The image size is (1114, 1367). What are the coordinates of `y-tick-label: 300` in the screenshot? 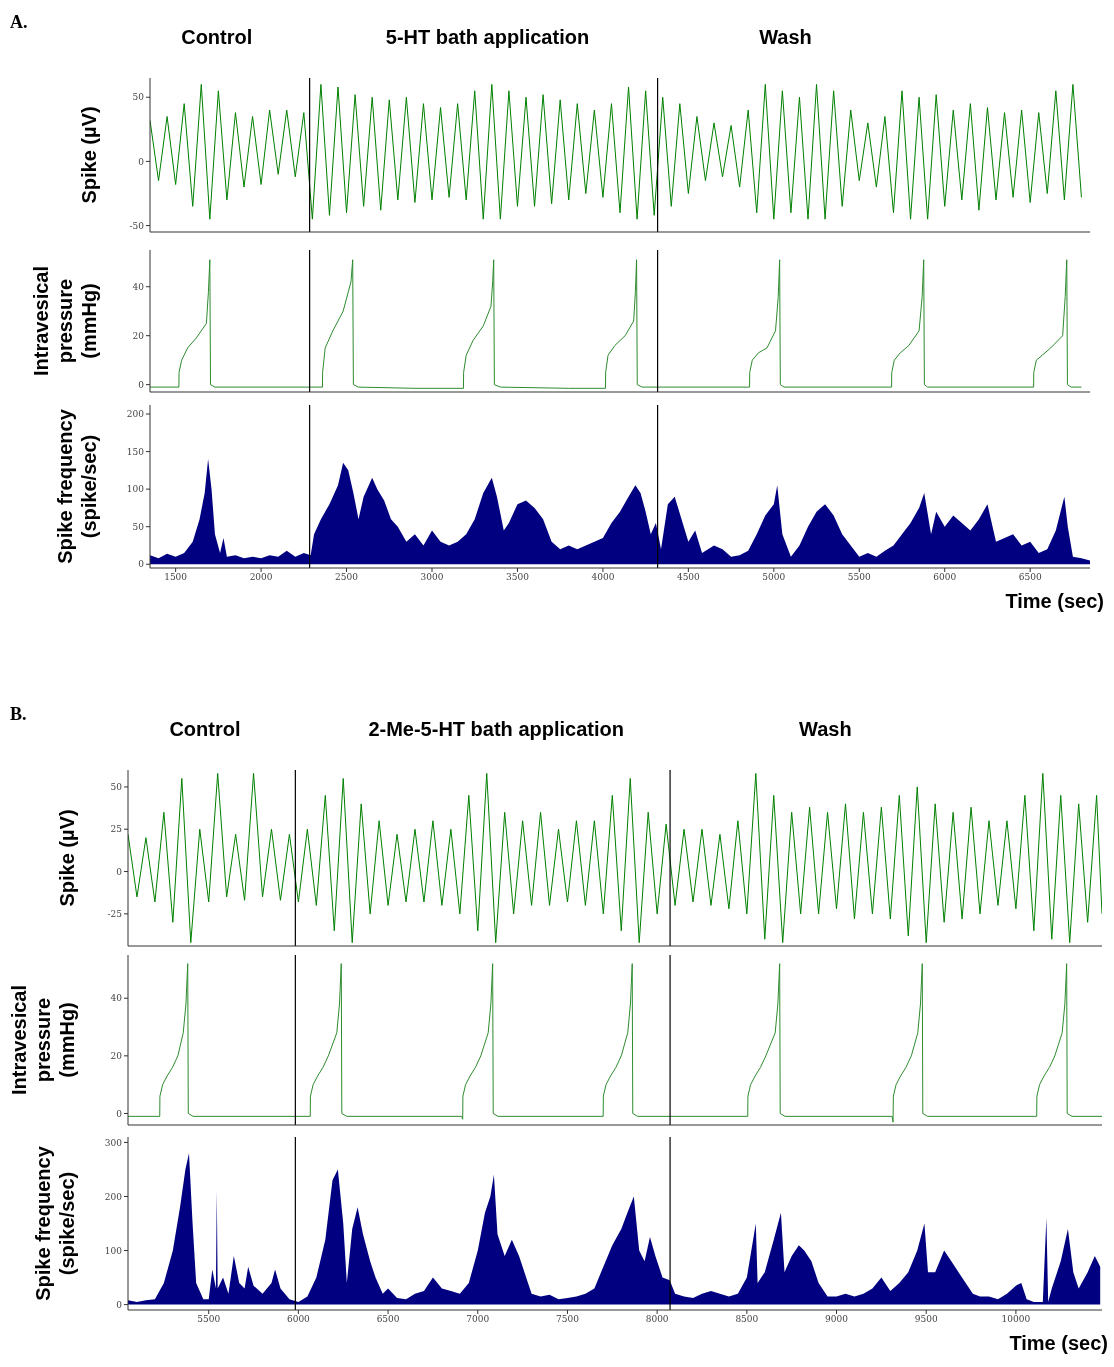 It's located at (113, 1142).